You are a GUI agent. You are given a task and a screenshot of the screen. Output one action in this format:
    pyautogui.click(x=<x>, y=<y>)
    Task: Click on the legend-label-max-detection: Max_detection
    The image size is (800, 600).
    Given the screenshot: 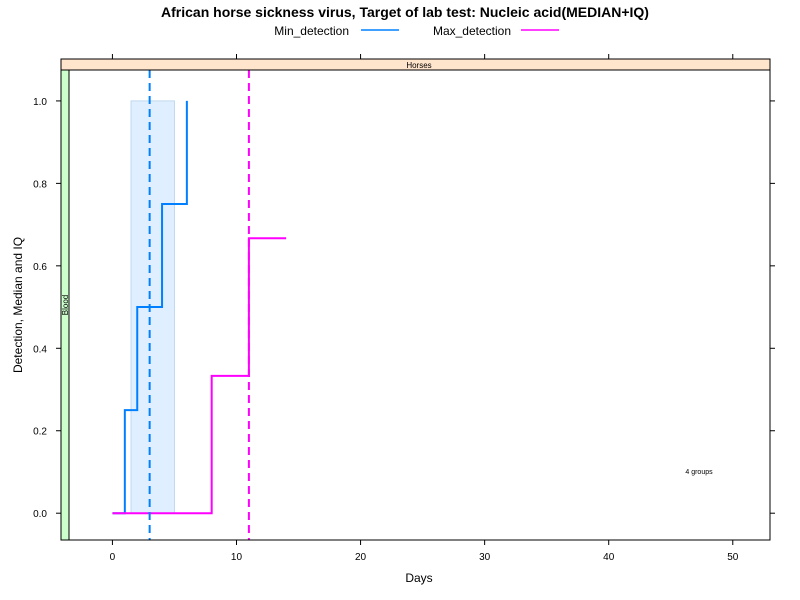 What is the action you would take?
    pyautogui.click(x=472, y=31)
    